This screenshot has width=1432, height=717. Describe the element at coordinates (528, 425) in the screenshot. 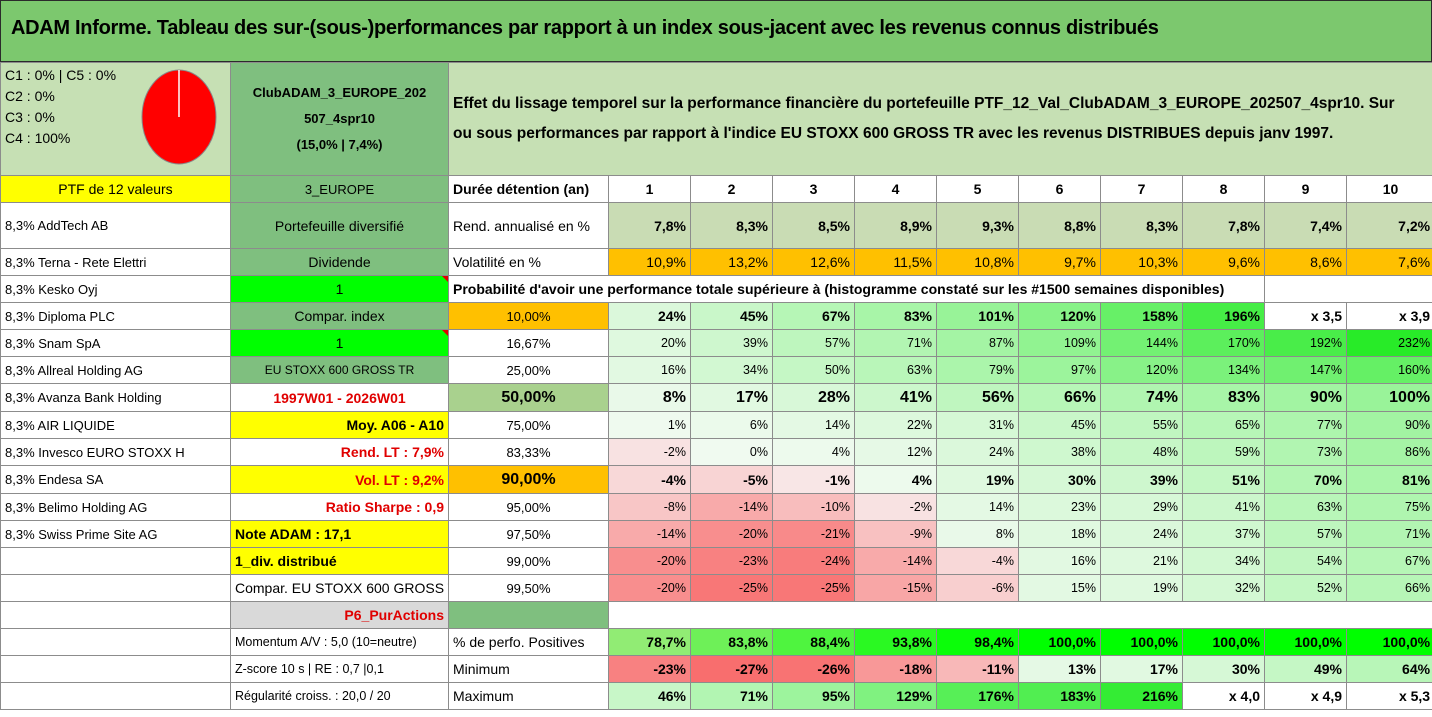

I see `probability-level: 75,00%` at that location.